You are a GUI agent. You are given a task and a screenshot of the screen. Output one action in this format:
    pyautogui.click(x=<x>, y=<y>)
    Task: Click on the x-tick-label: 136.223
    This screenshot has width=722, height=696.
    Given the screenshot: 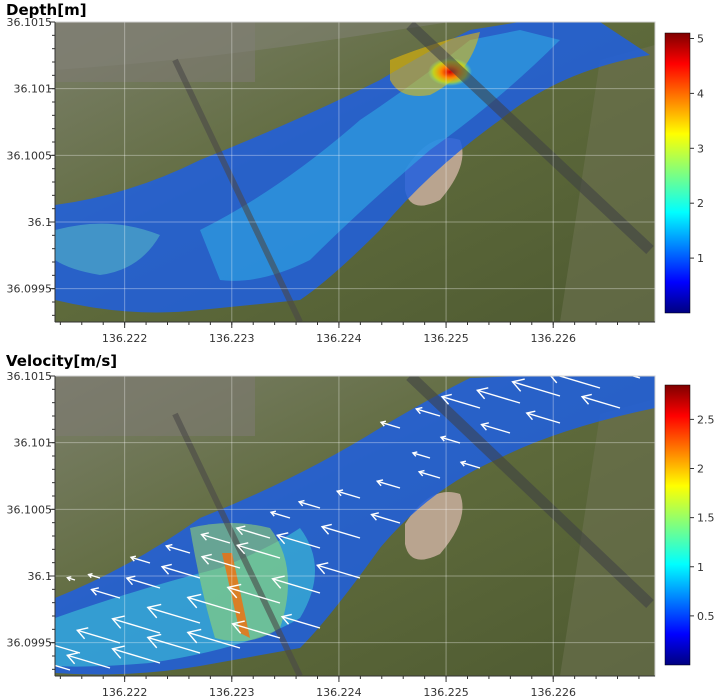 What is the action you would take?
    pyautogui.click(x=232, y=691)
    